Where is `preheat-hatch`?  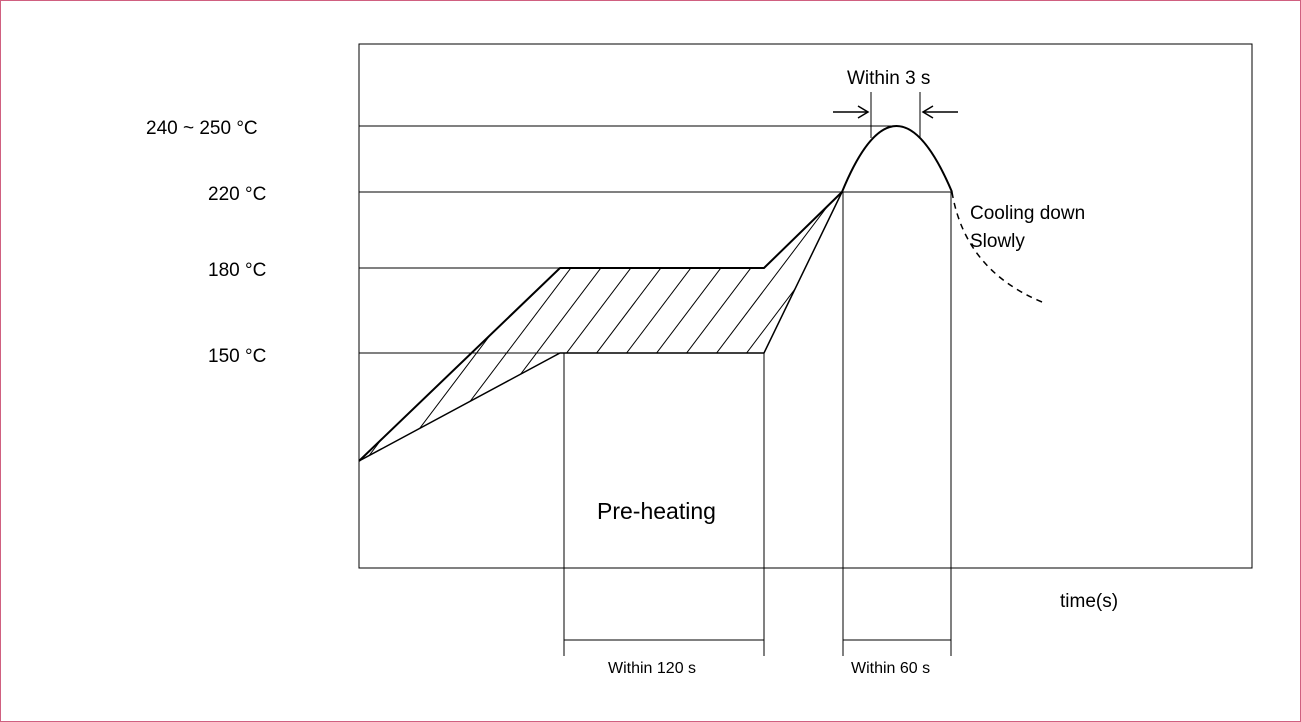
preheat-hatch is located at coordinates (600, 326).